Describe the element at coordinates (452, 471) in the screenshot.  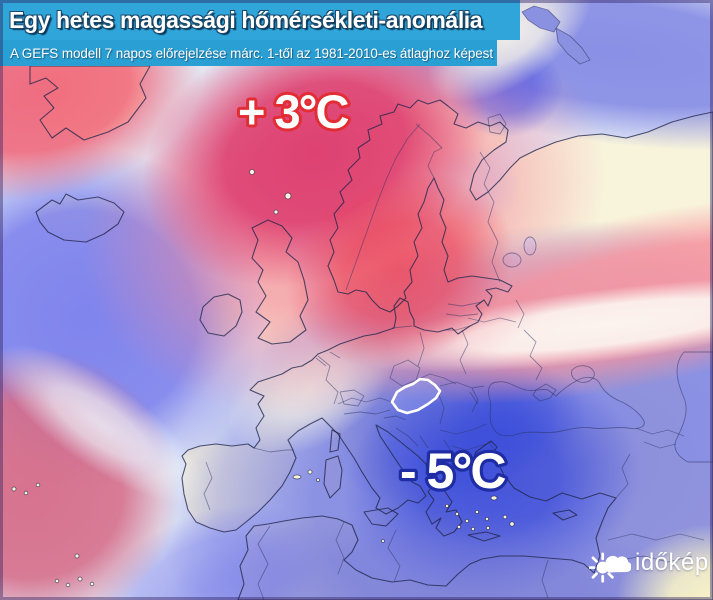
I see `cold-anomaly-label: - 5°C` at that location.